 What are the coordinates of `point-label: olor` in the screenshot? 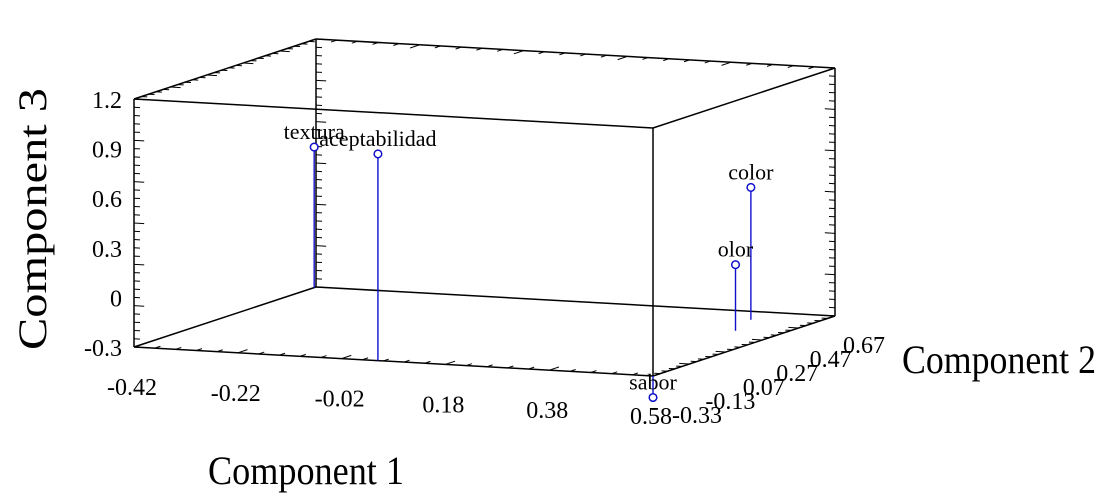 It's located at (736, 249).